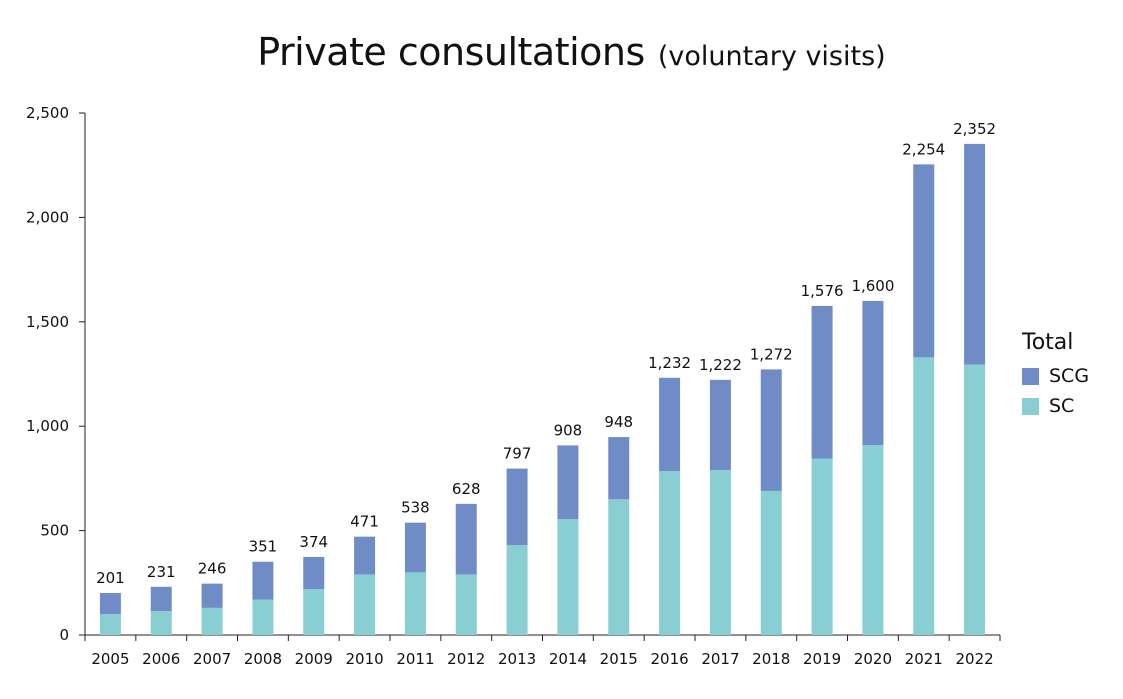 The height and width of the screenshot is (699, 1123). Describe the element at coordinates (263, 659) in the screenshot. I see `x-tick-label: 2008` at that location.